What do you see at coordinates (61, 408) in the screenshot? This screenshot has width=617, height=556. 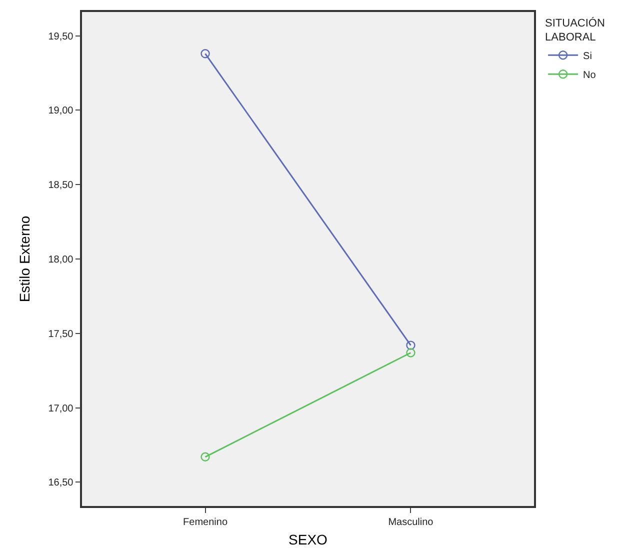 I see `y-tick-label: 17,00` at bounding box center [61, 408].